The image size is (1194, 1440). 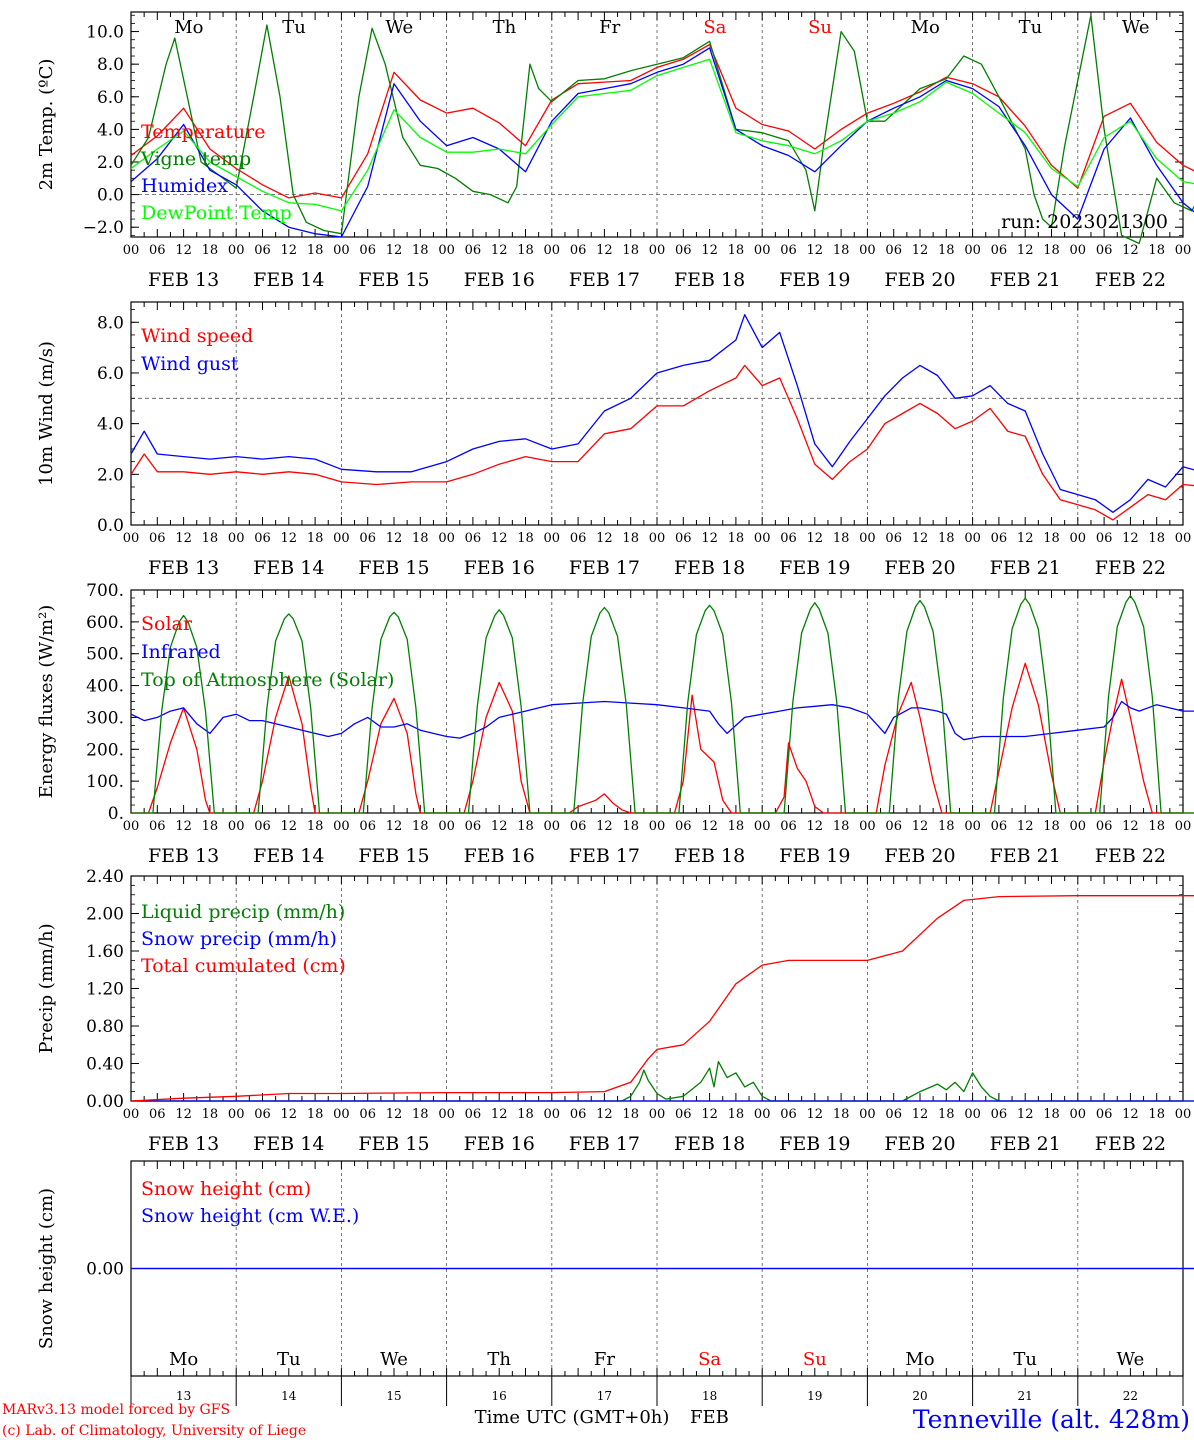 I want to click on day-of-week-label: Mo, so click(x=925, y=27).